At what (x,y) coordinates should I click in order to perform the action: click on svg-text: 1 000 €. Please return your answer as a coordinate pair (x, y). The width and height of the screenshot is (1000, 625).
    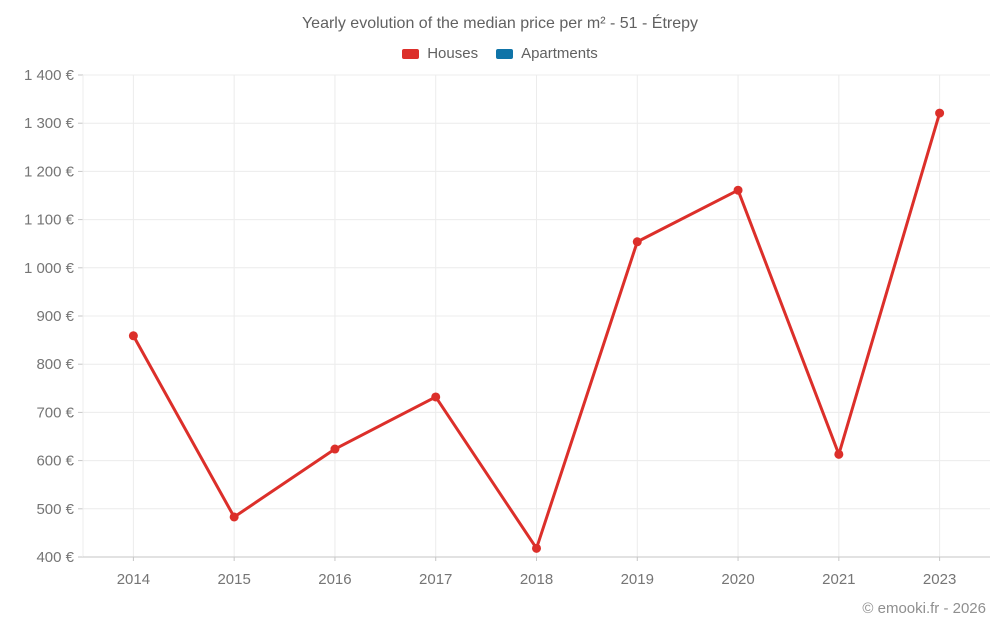
    Looking at the image, I should click on (49, 268).